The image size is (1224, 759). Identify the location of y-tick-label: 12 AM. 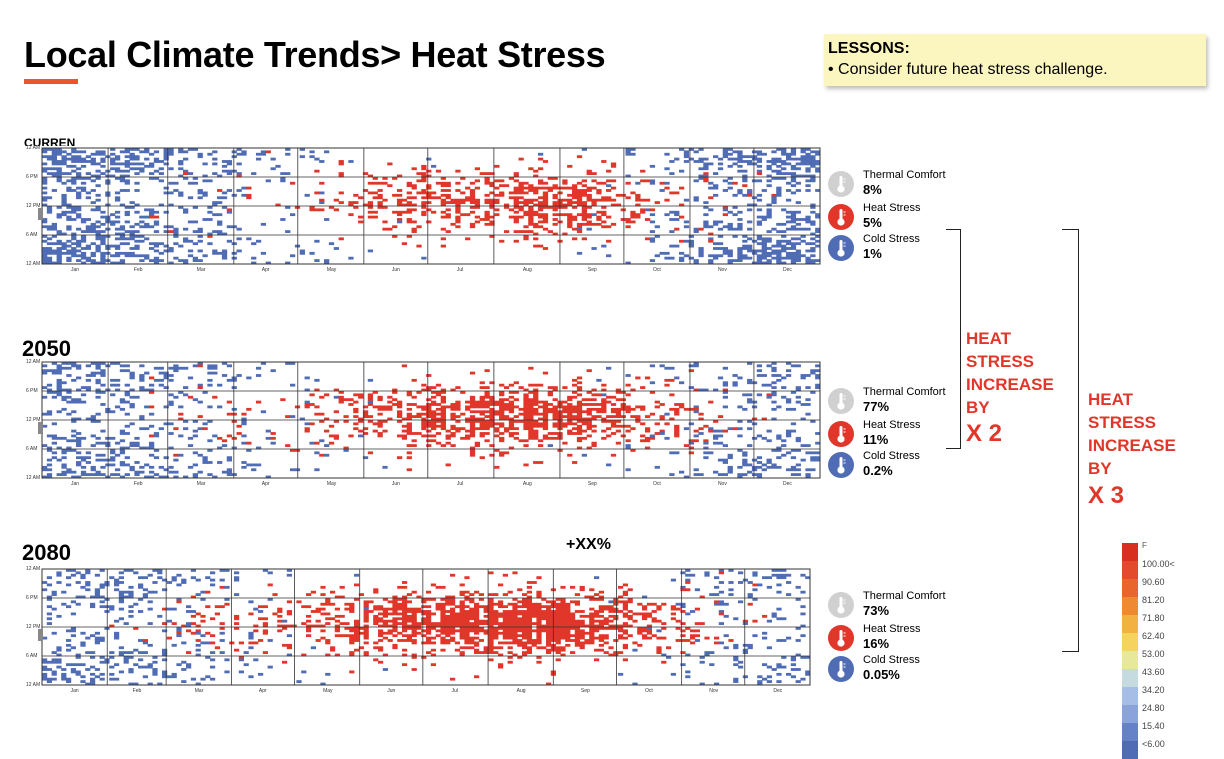
(33, 362).